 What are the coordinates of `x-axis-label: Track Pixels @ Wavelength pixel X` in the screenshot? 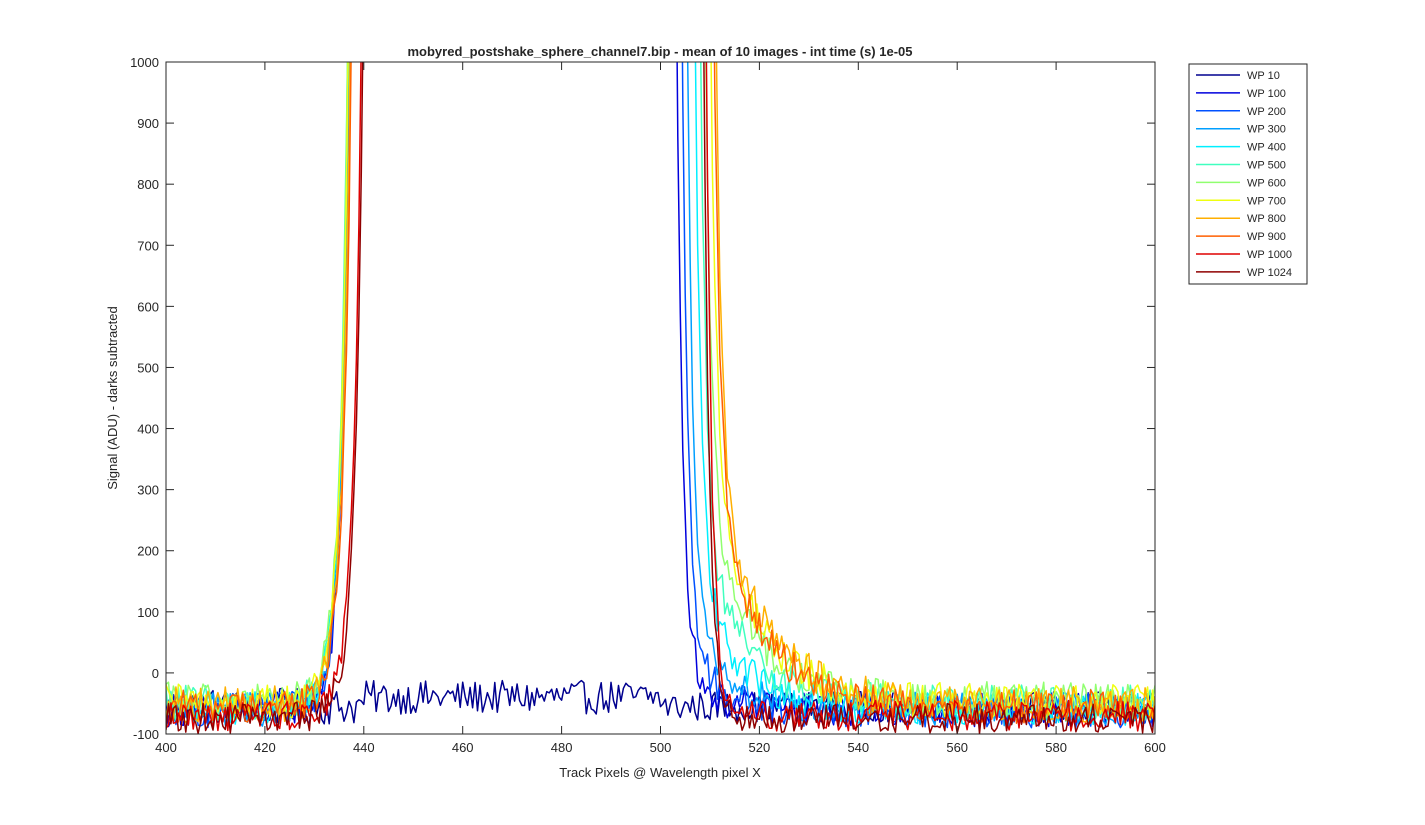 It's located at (660, 772).